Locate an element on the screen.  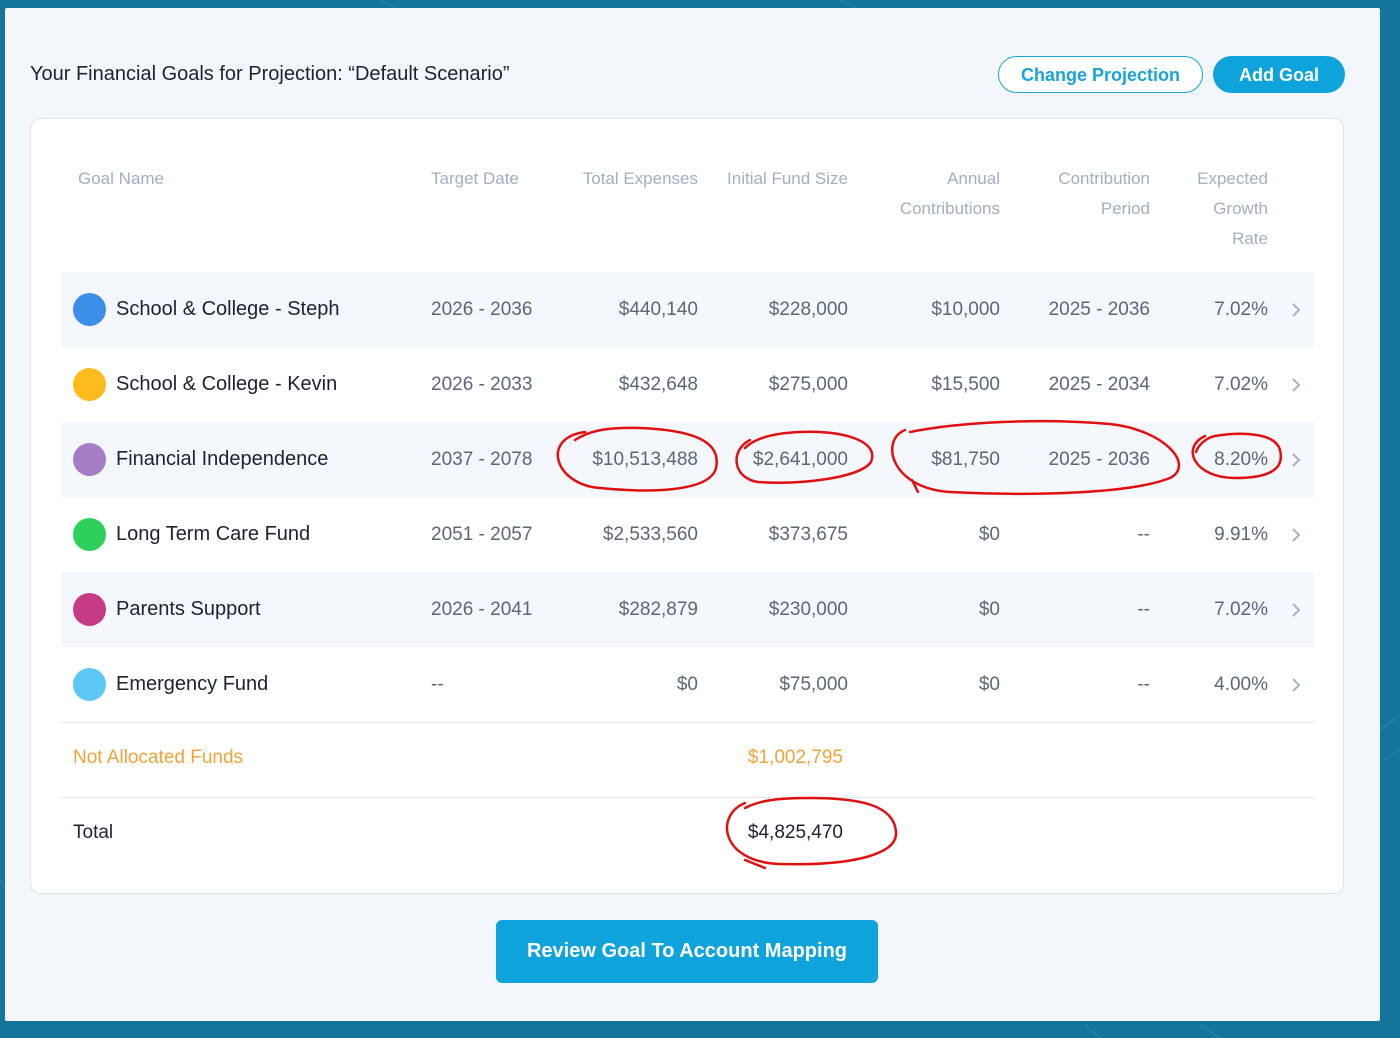
annual-contributions: $81,750 is located at coordinates (965, 459).